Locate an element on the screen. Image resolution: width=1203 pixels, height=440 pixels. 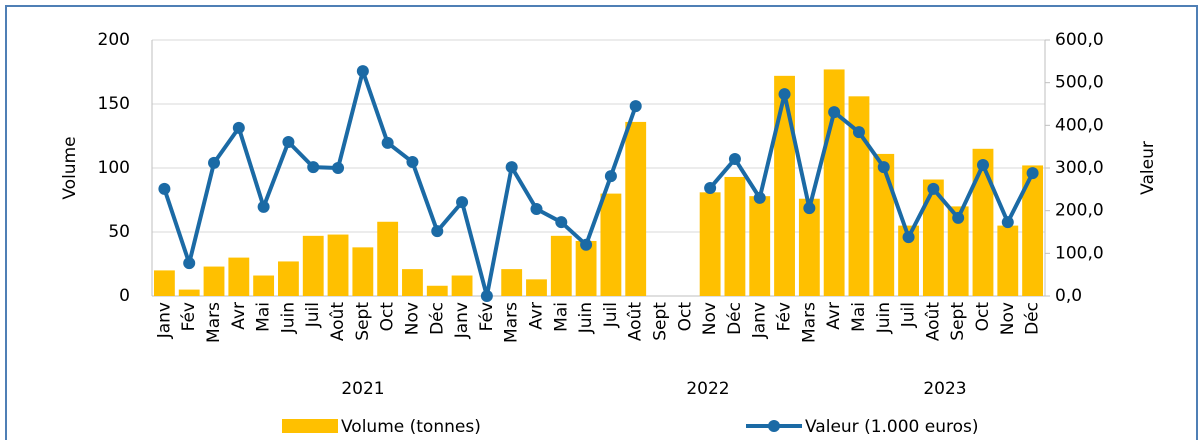
y-tick-label: 200 is located at coordinates (114, 40).